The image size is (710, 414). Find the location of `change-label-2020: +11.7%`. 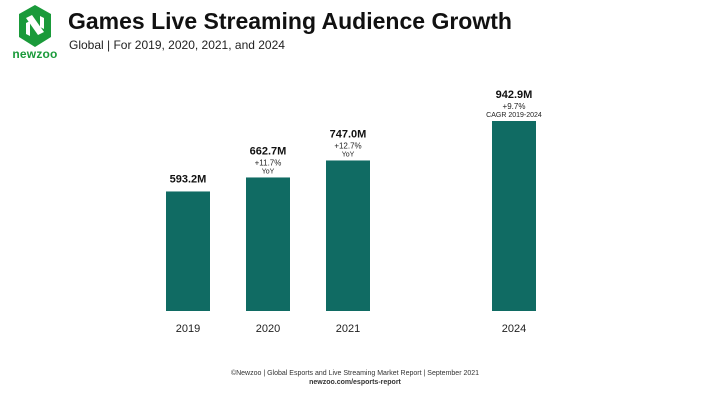

change-label-2020: +11.7% is located at coordinates (268, 162).